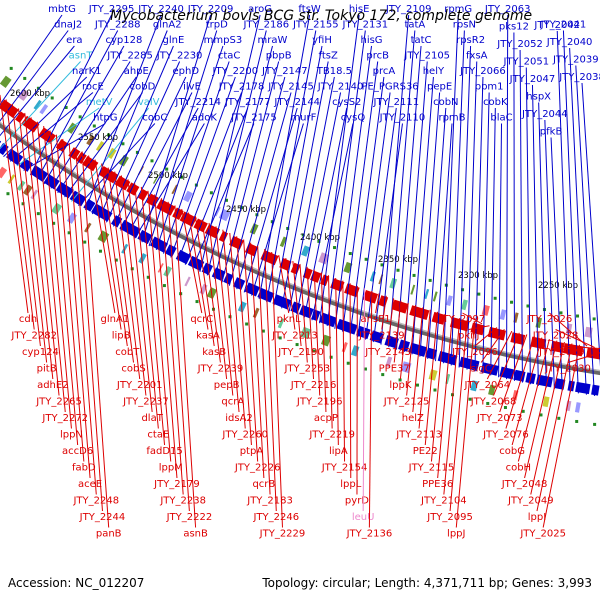 This screenshot has height=600, width=600. I want to click on forward-gene-label: pfkB, so click(551, 132).